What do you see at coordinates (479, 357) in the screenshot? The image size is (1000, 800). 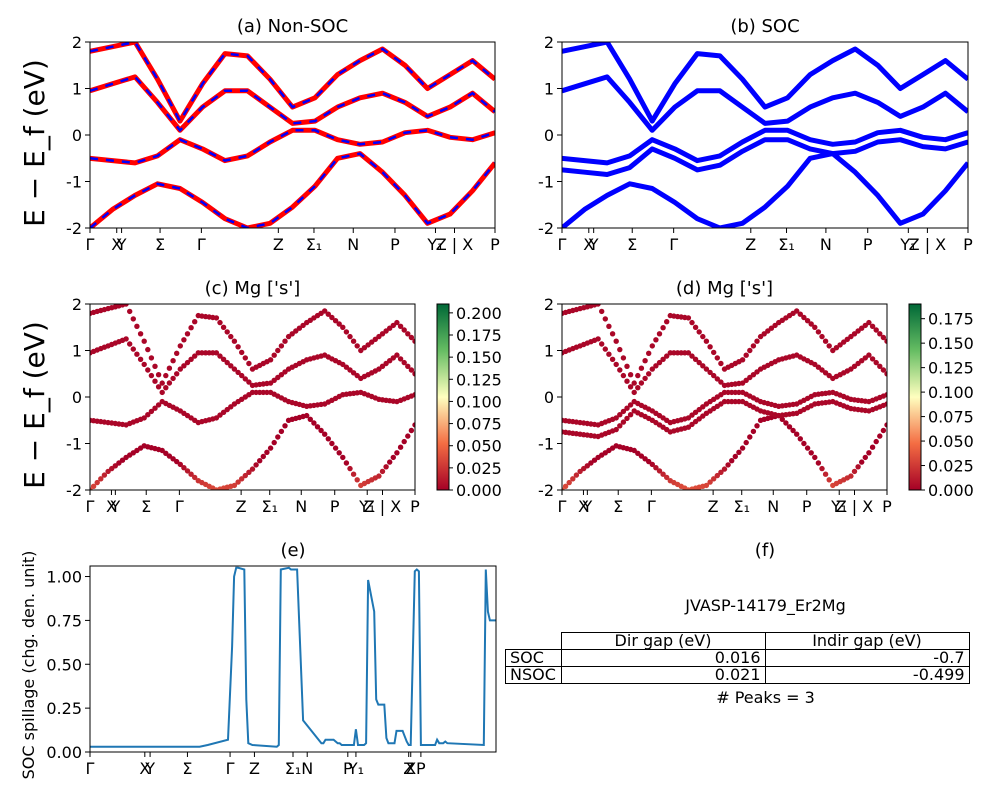 I see `colorbar-tick-label: 0.150` at bounding box center [479, 357].